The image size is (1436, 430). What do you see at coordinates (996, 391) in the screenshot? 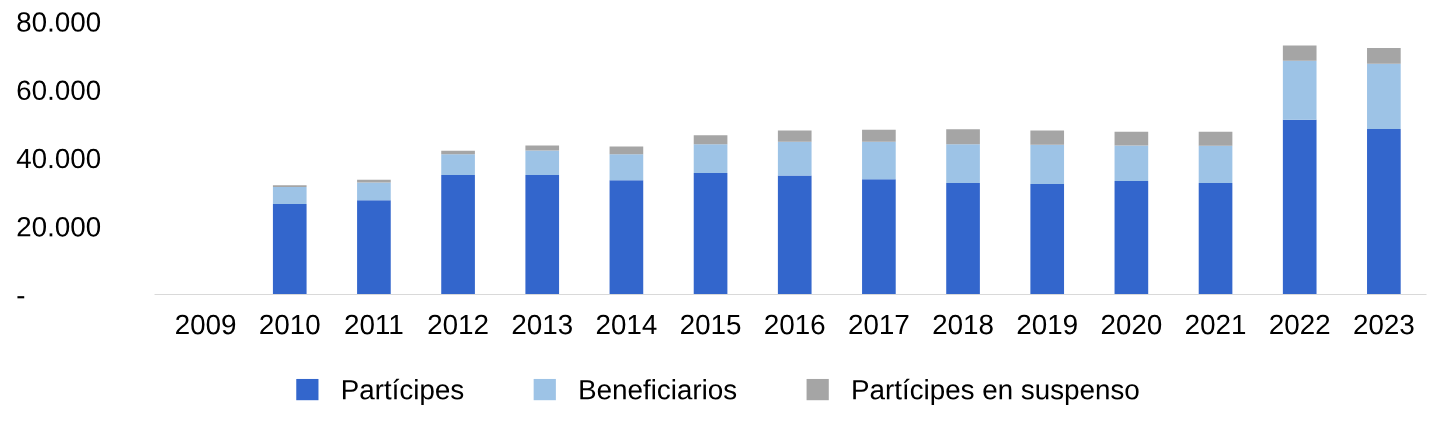
I see `legend-label: Partícipes en suspenso` at bounding box center [996, 391].